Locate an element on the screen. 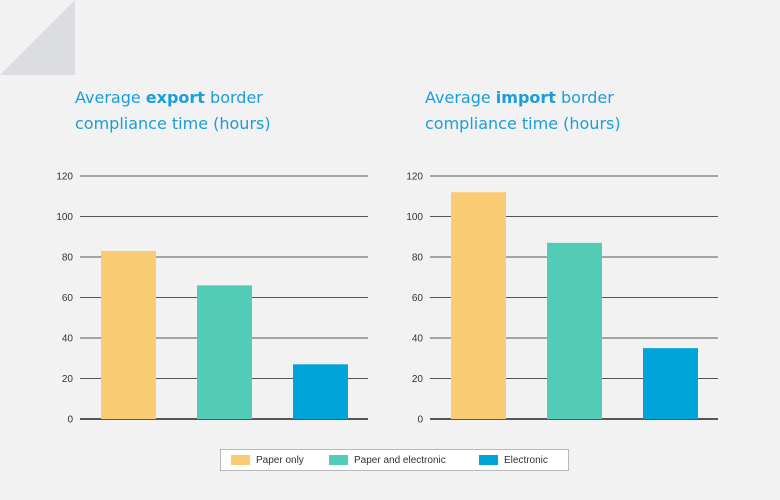  import-y-tick-label: 100 is located at coordinates (414, 217).